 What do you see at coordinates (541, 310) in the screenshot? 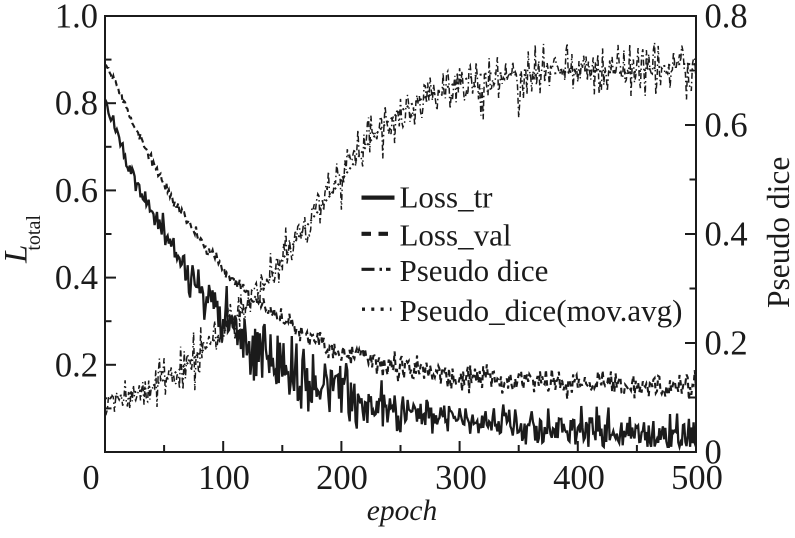
I see `svg-text: Pseudo_dice(mov.avg)` at bounding box center [541, 310].